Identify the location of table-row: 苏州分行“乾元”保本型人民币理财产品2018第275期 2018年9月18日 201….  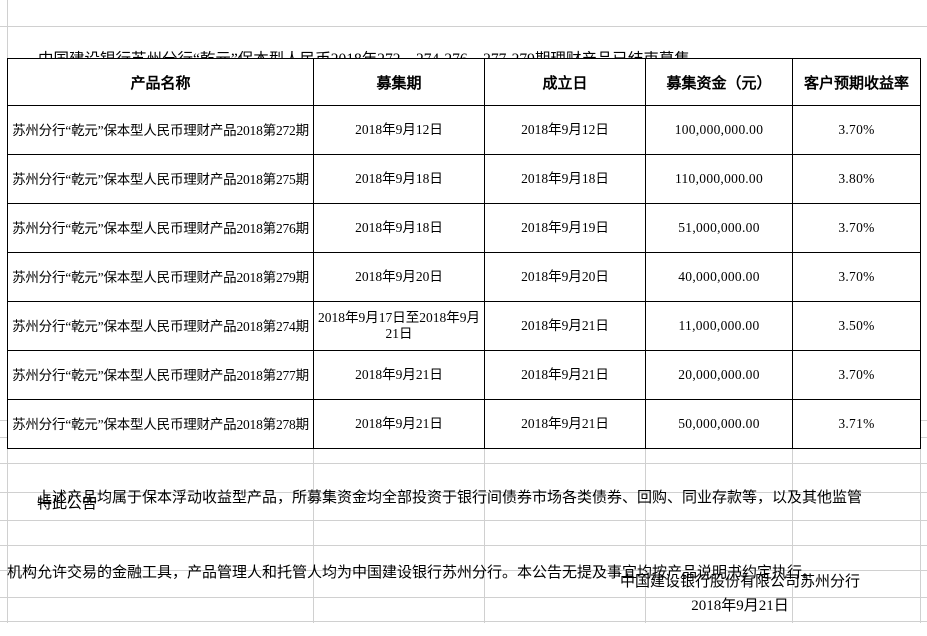
(464, 179).